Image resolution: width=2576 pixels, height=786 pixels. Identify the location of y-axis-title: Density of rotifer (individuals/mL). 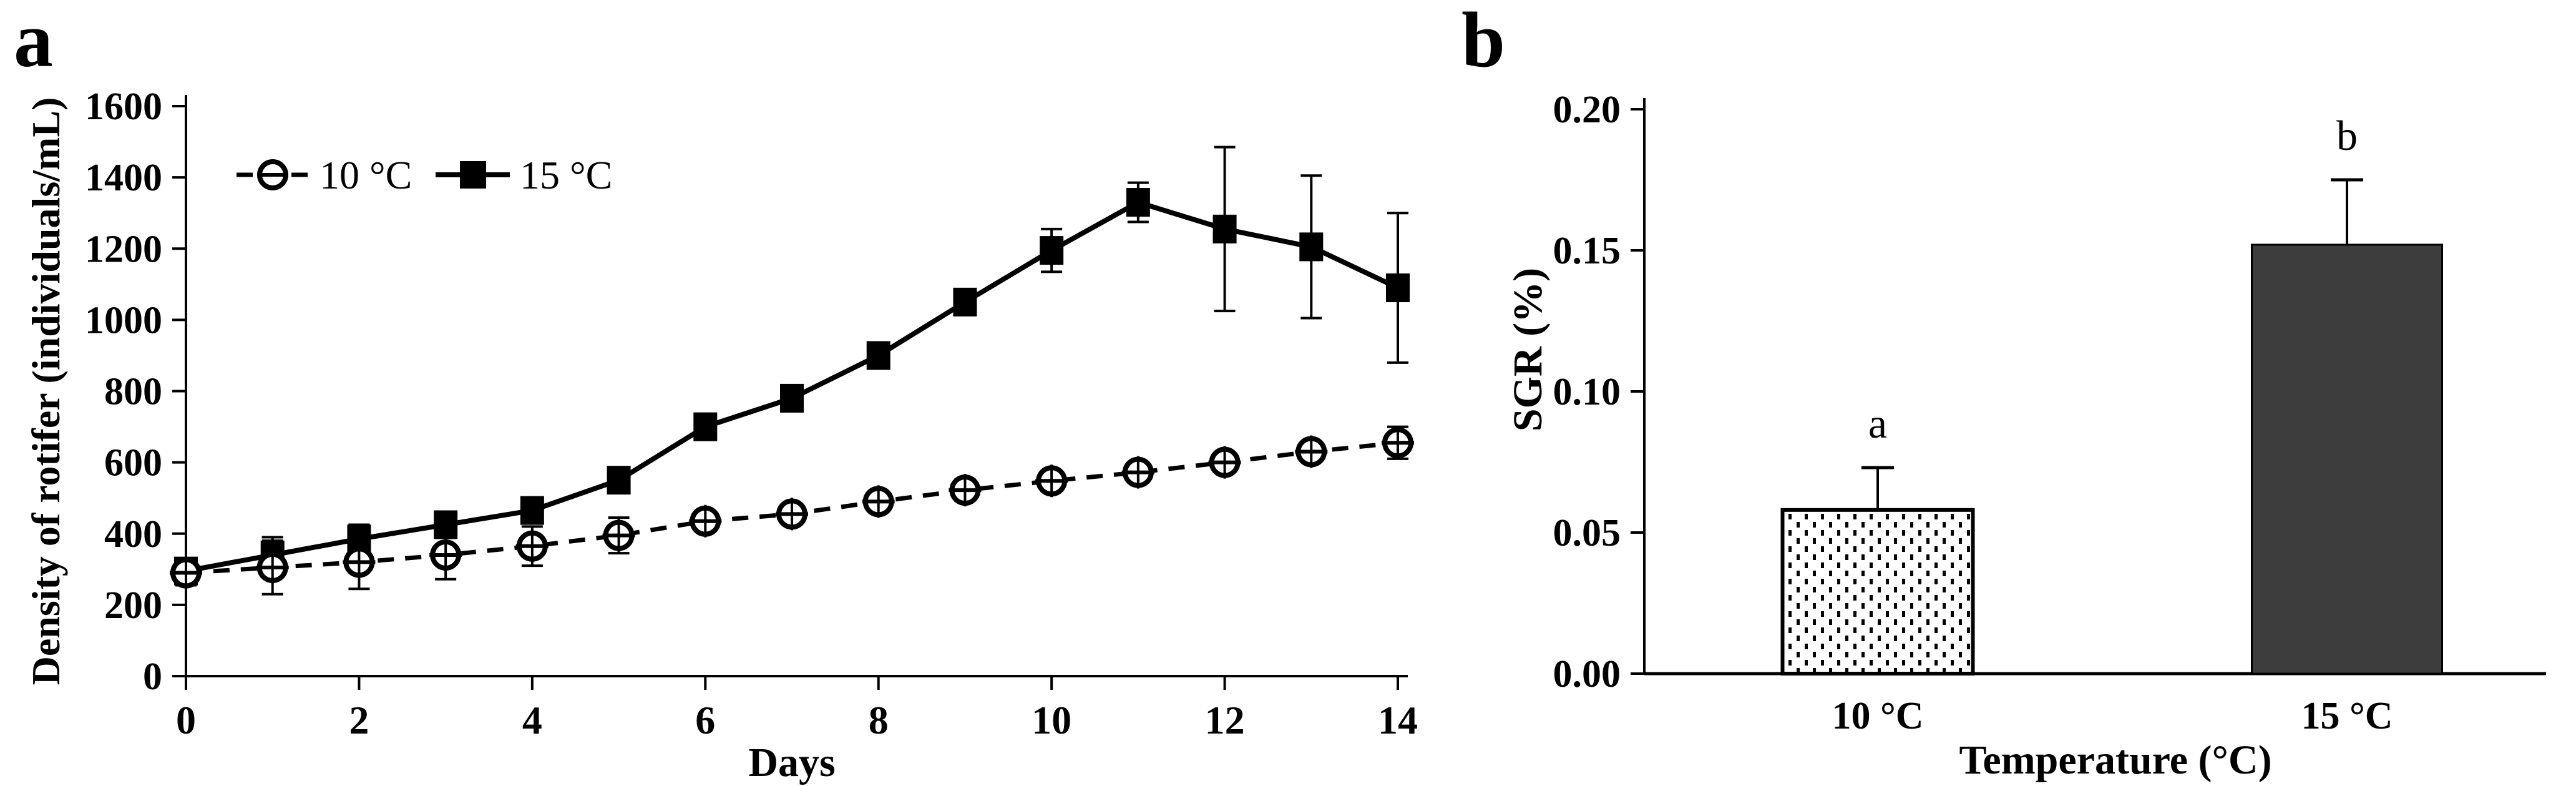
(46, 391).